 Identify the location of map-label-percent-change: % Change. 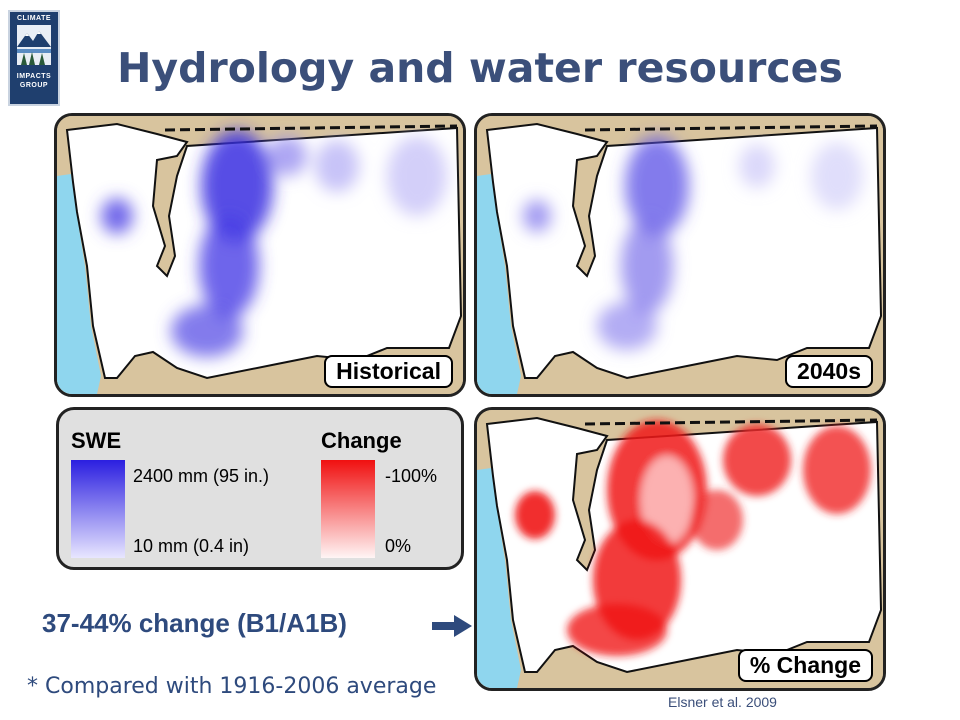
(805, 665).